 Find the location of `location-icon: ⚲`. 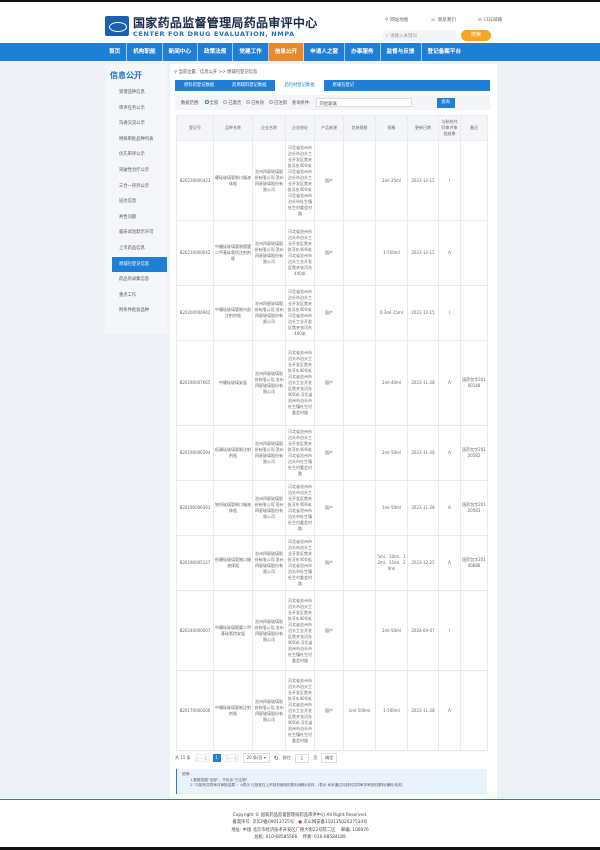

location-icon: ⚲ is located at coordinates (387, 20).